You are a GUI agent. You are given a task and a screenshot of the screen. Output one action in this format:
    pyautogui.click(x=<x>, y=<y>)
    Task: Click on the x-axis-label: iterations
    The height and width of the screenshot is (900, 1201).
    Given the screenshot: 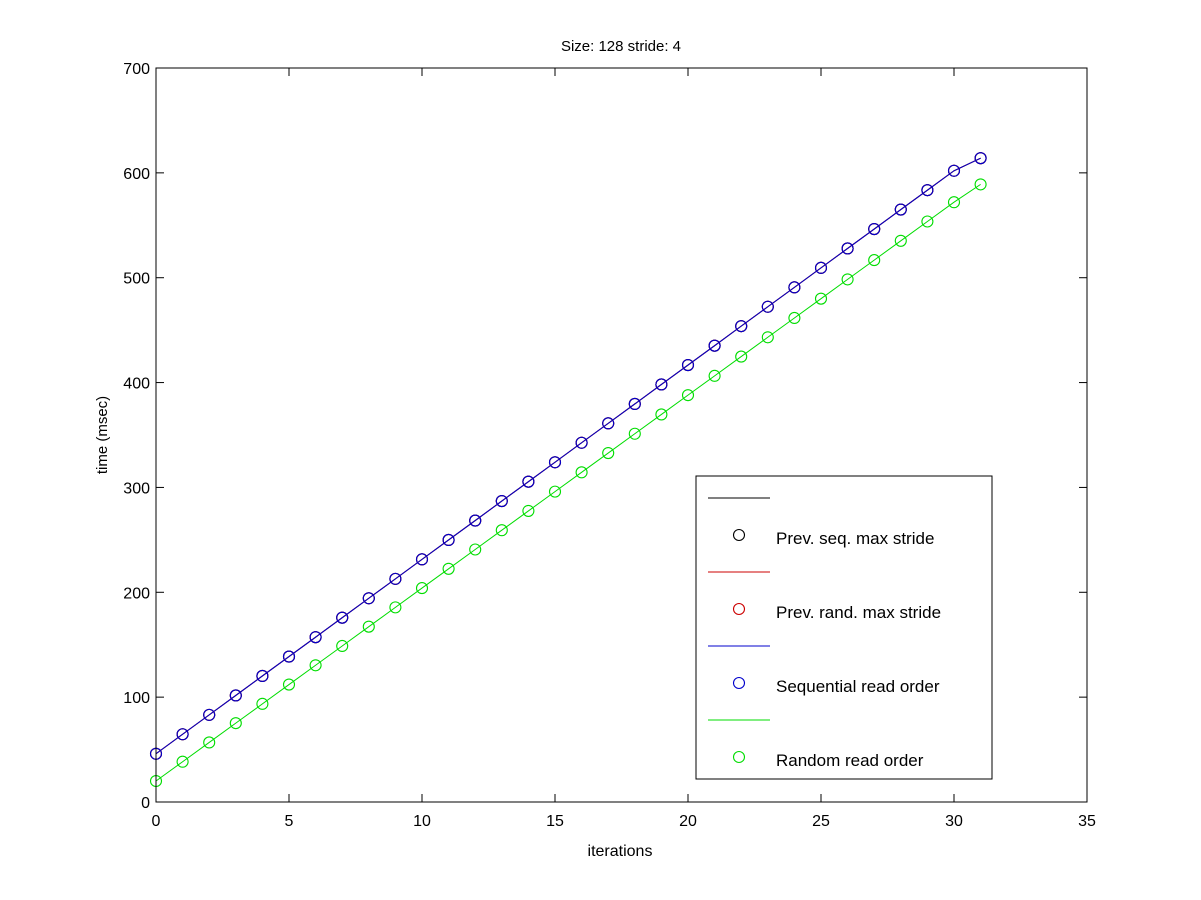 What is the action you would take?
    pyautogui.click(x=620, y=851)
    